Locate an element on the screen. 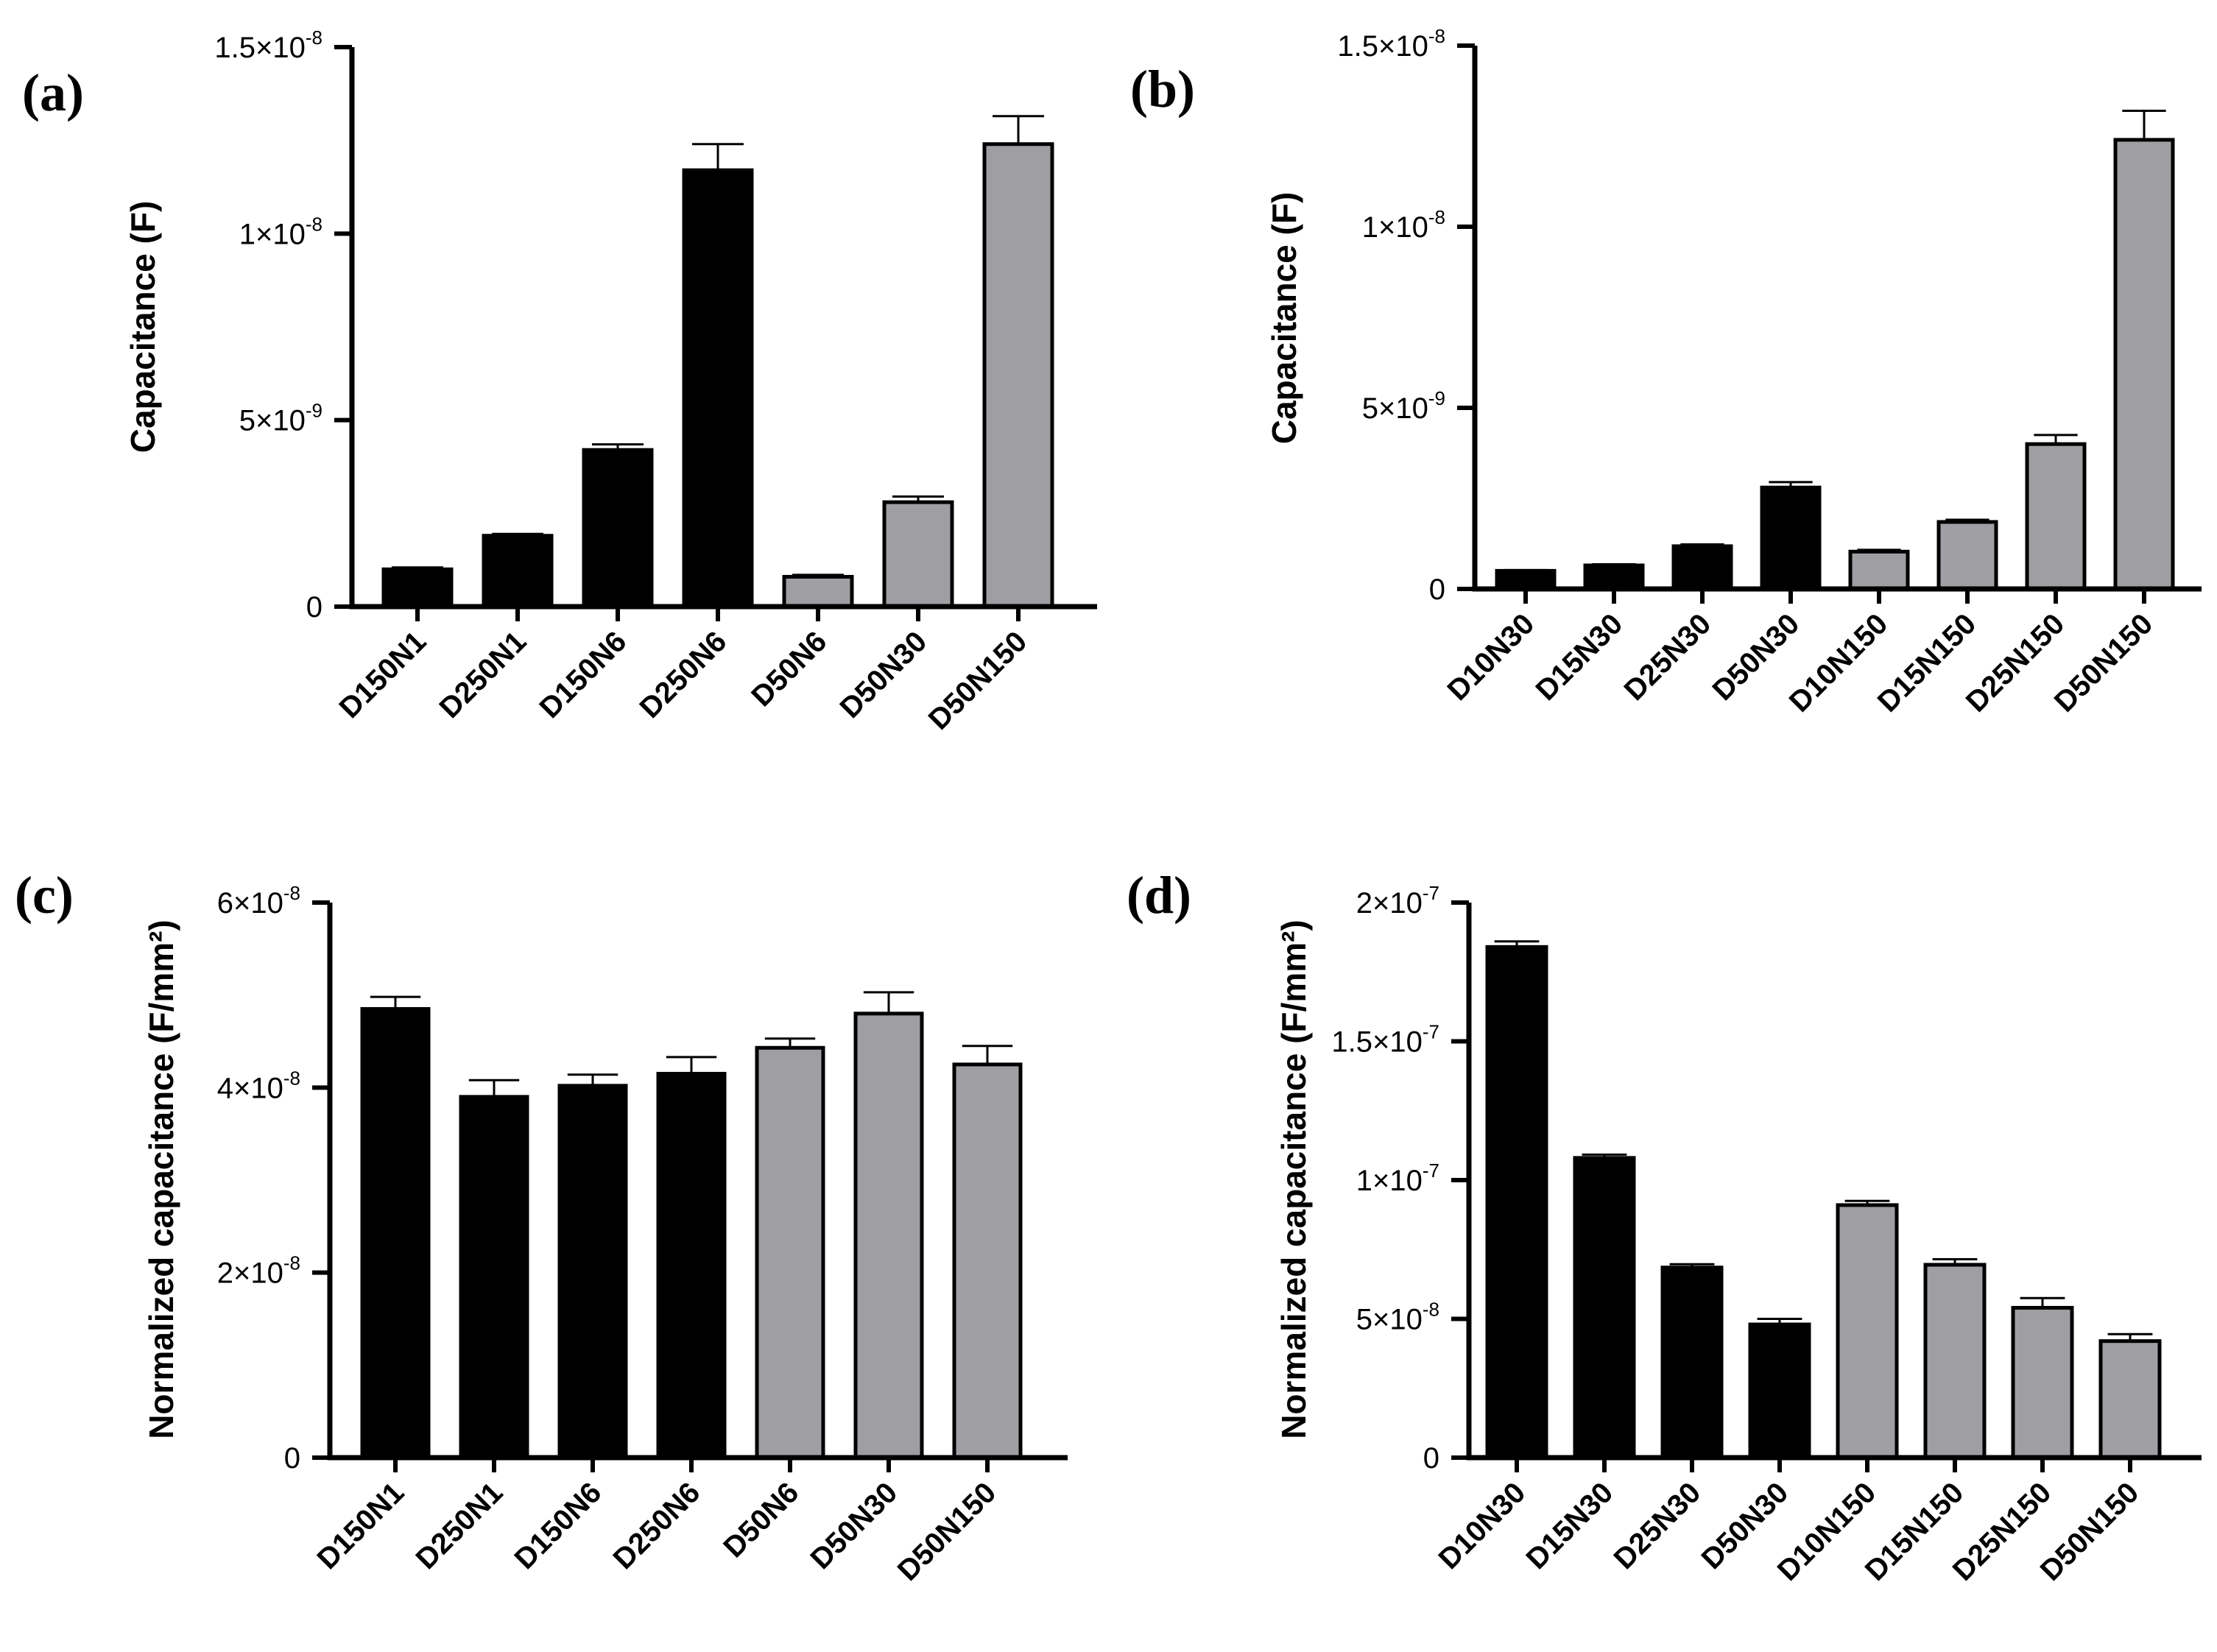 Image resolution: width=2217 pixels, height=1652 pixels. panel-a-bar-d50n150 is located at coordinates (1018, 375).